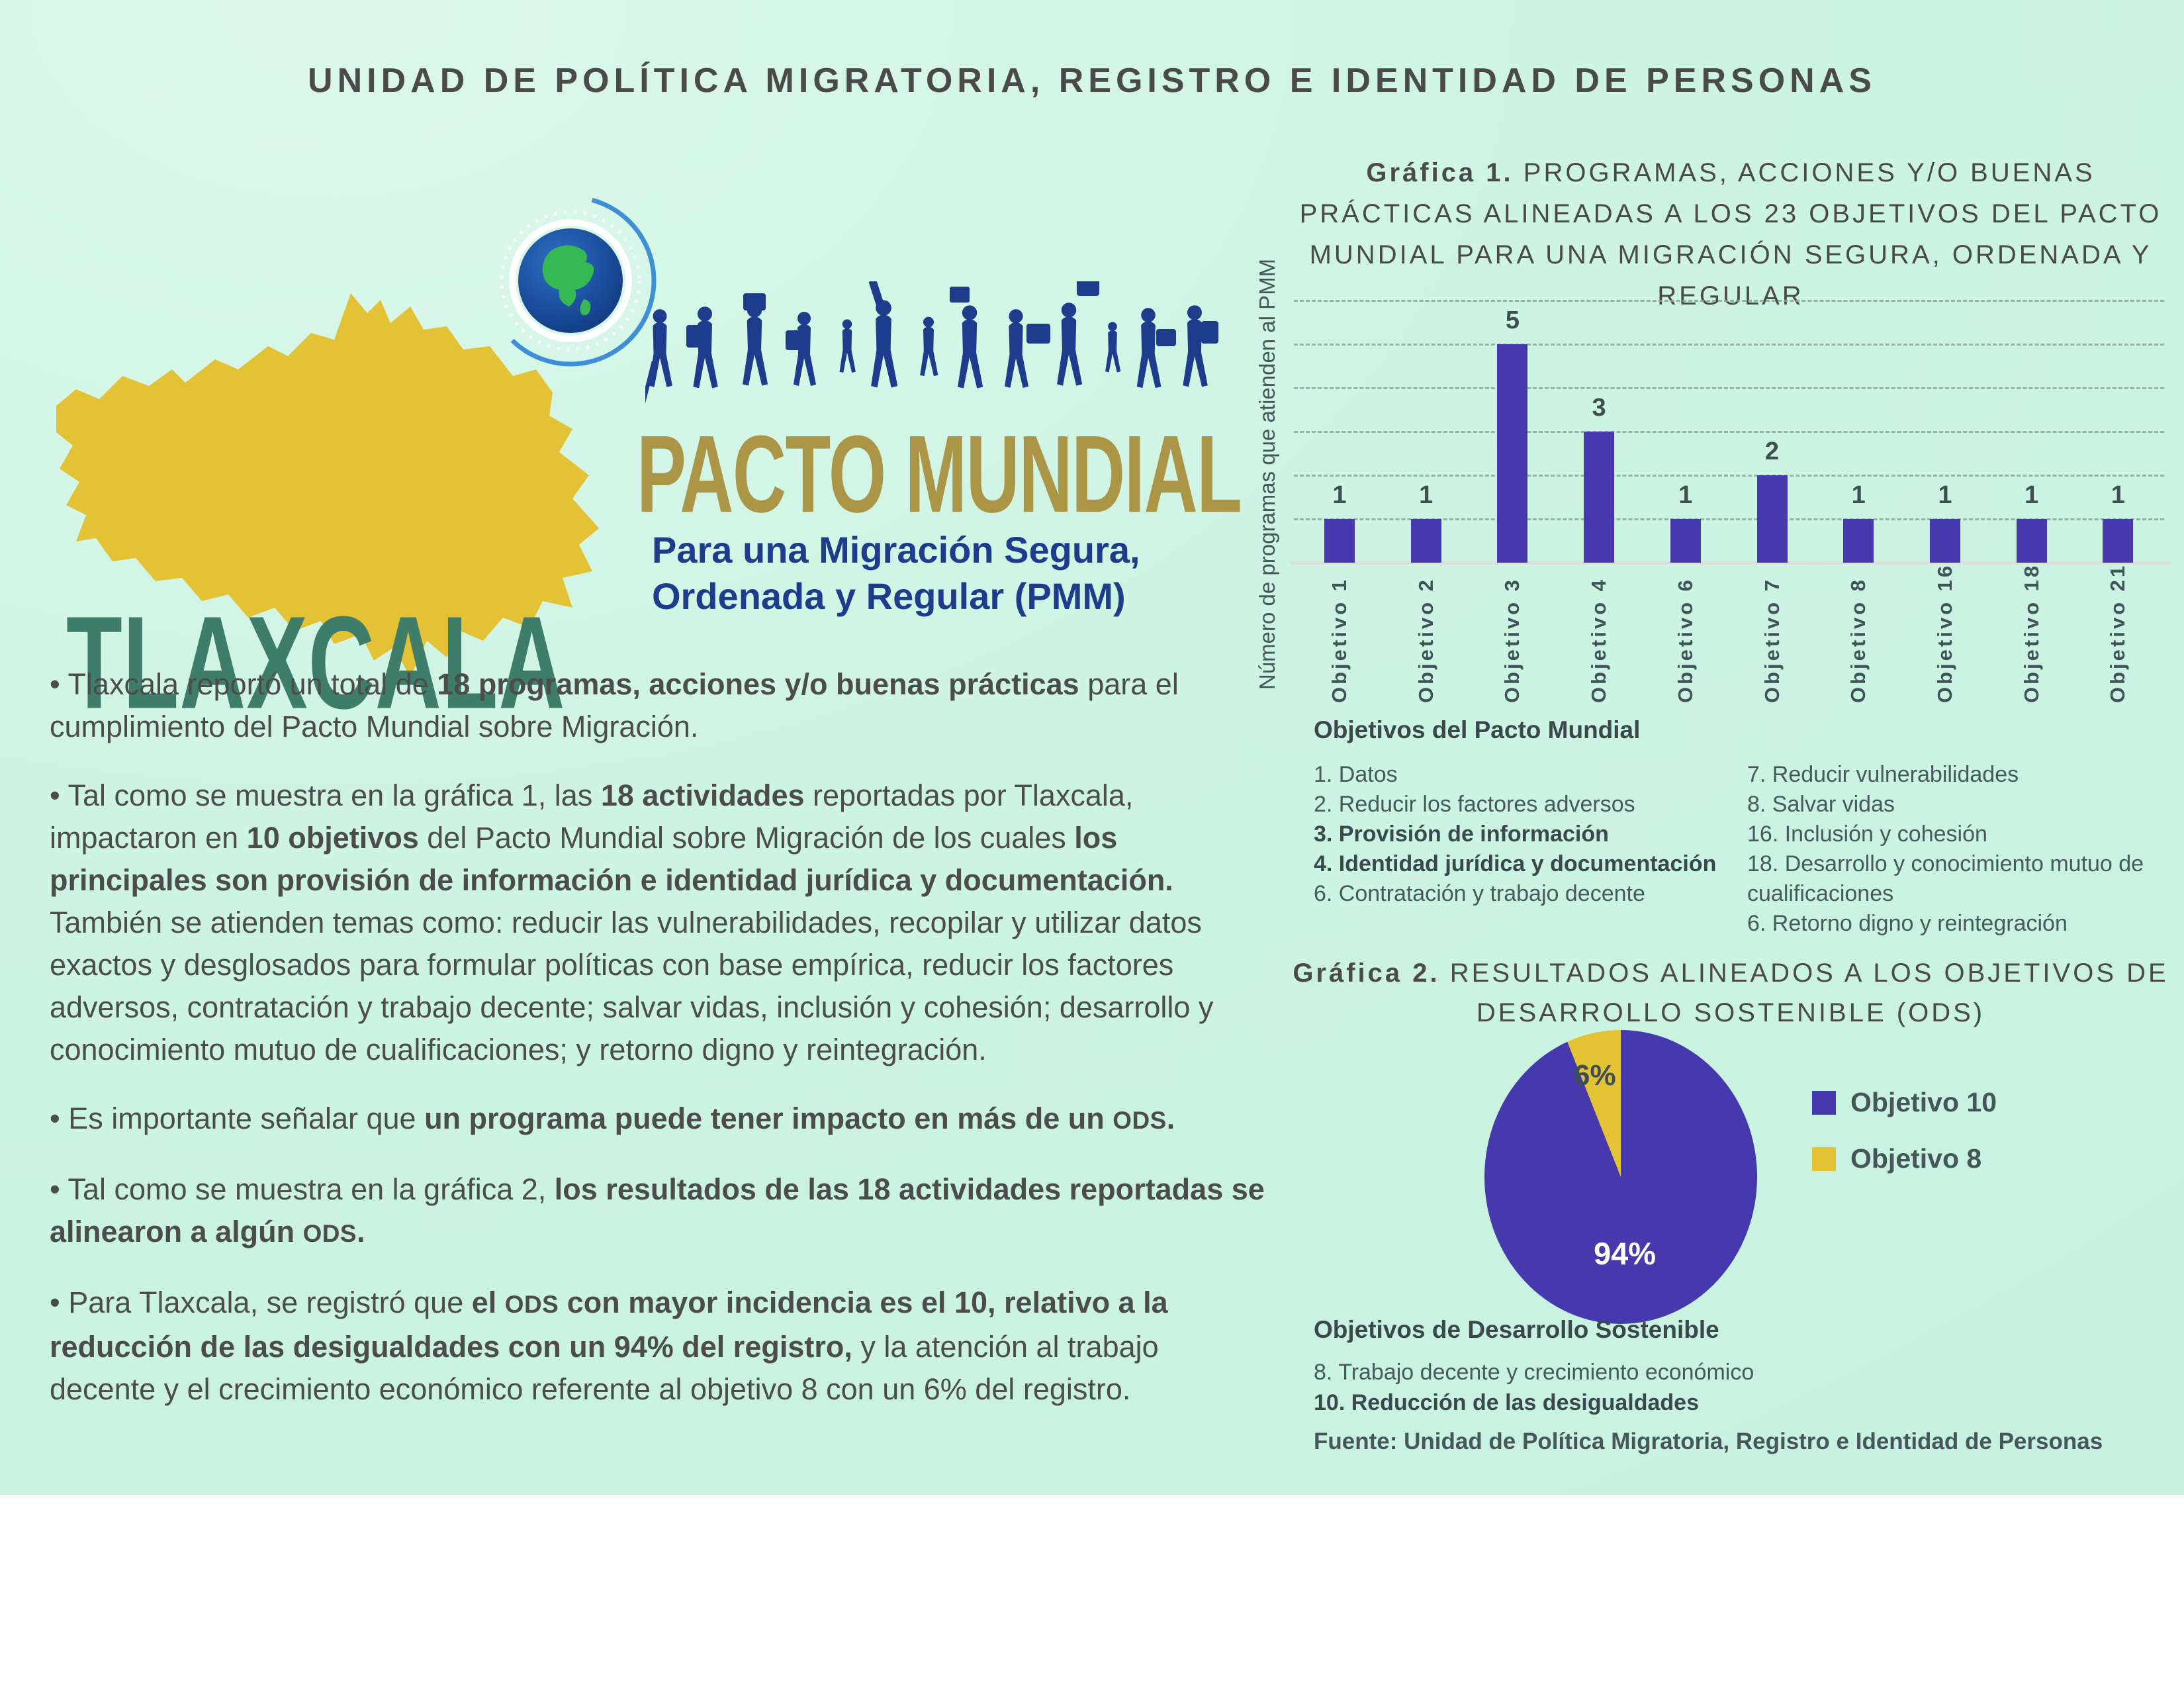  Describe the element at coordinates (1821, 805) in the screenshot. I see `objective-item: 8. Salvar vidas` at that location.